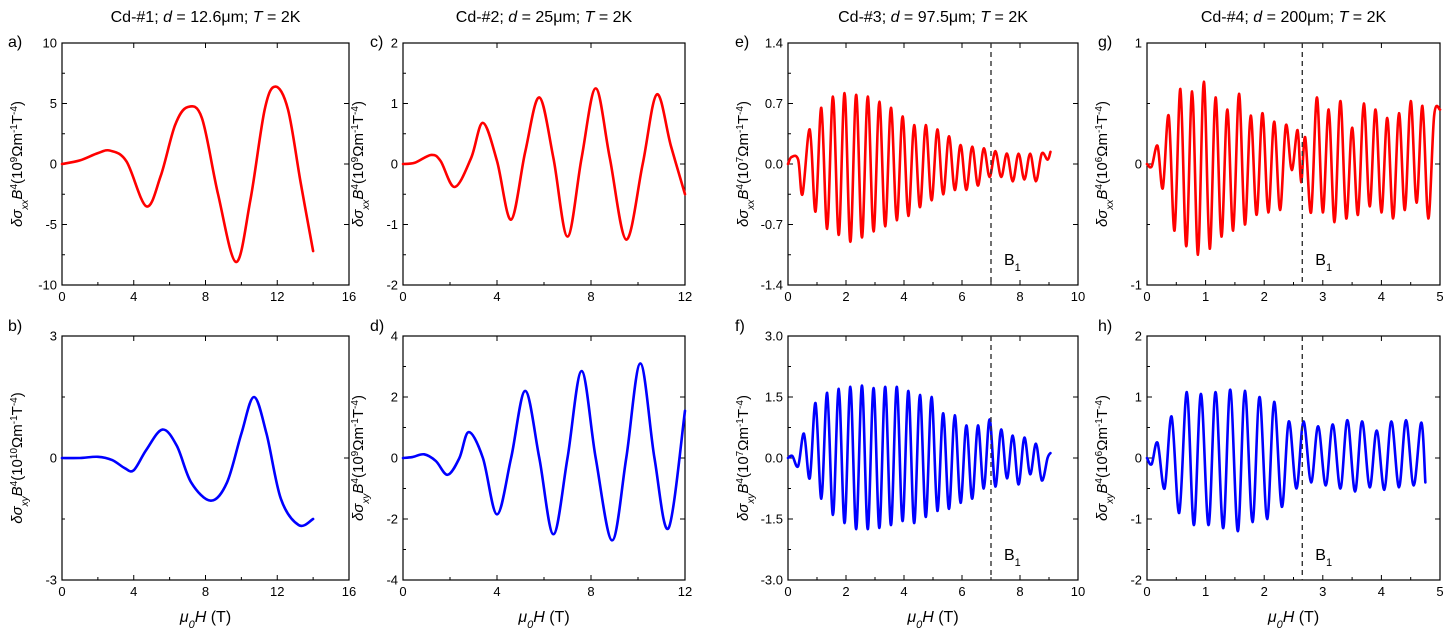 The image size is (1452, 637). What do you see at coordinates (746, 164) in the screenshot?
I see `y-axis-label: δσxxB4(107Ωm-1T-4)` at bounding box center [746, 164].